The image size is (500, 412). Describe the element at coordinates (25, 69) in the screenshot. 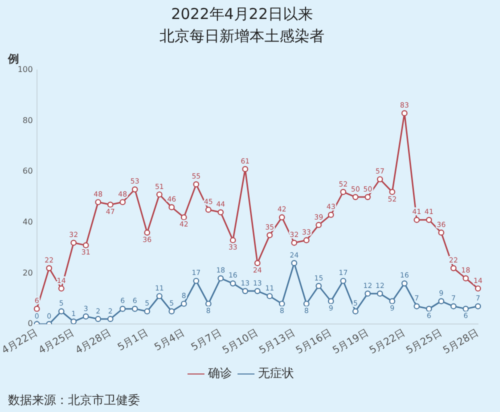

I see `y-tick-label: 100` at that location.